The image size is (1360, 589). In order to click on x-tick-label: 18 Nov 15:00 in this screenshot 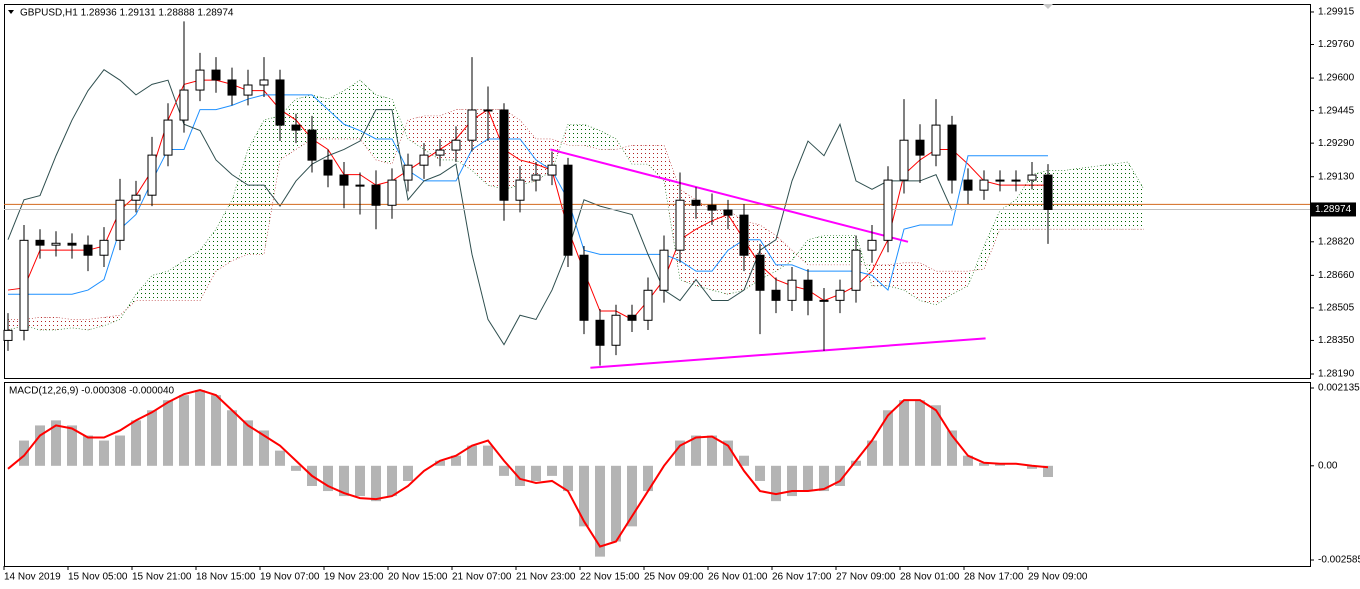, I will do `click(226, 577)`.